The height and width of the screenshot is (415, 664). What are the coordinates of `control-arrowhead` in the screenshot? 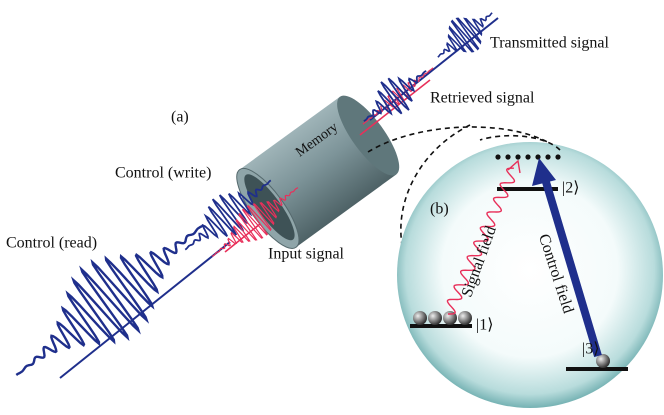 It's located at (544, 172).